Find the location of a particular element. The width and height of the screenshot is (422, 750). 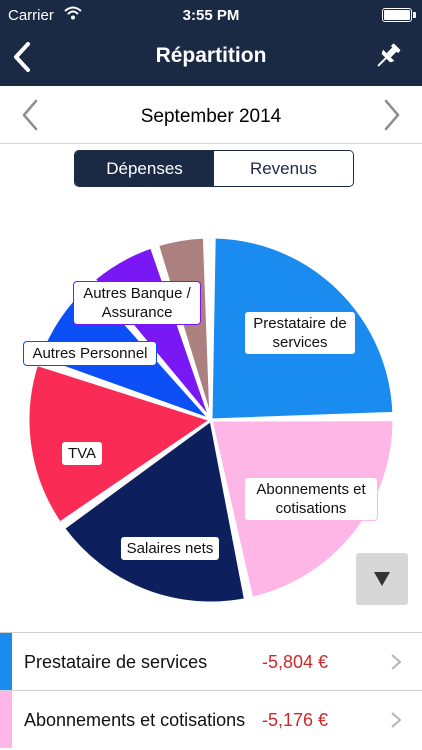

carrier-label: Carrier is located at coordinates (31, 15).